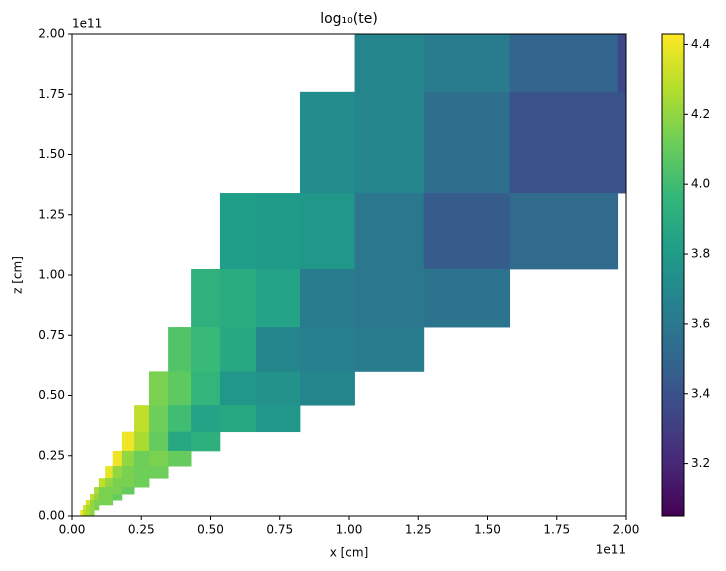 This screenshot has height=571, width=726. Describe the element at coordinates (700, 393) in the screenshot. I see `colorbar-tick-label: 3.4` at that location.